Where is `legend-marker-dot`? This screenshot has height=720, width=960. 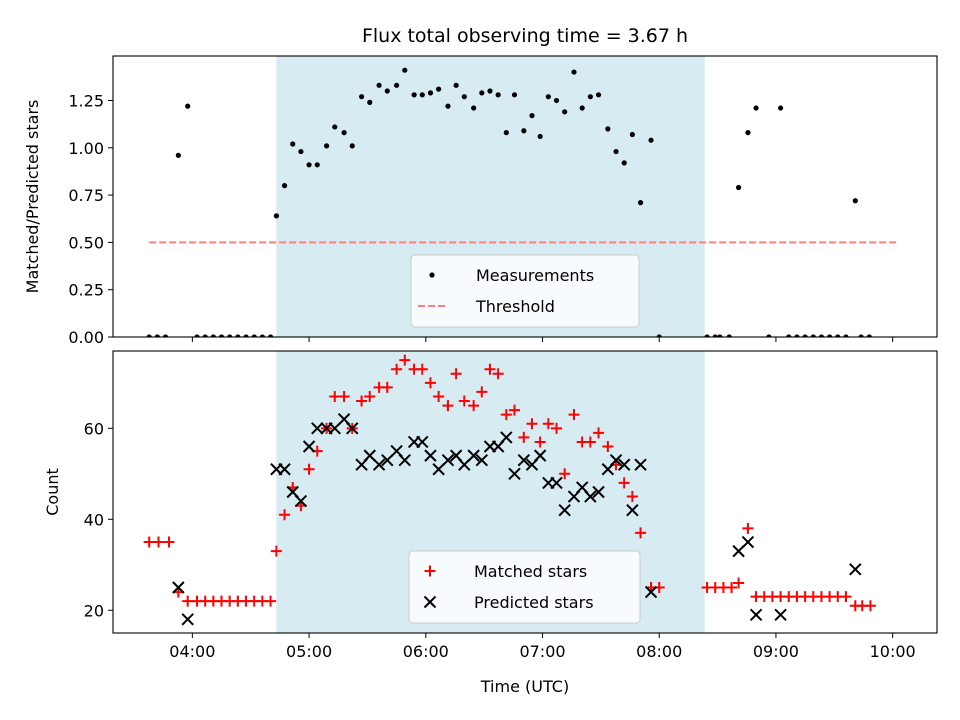
legend-marker-dot is located at coordinates (432, 275).